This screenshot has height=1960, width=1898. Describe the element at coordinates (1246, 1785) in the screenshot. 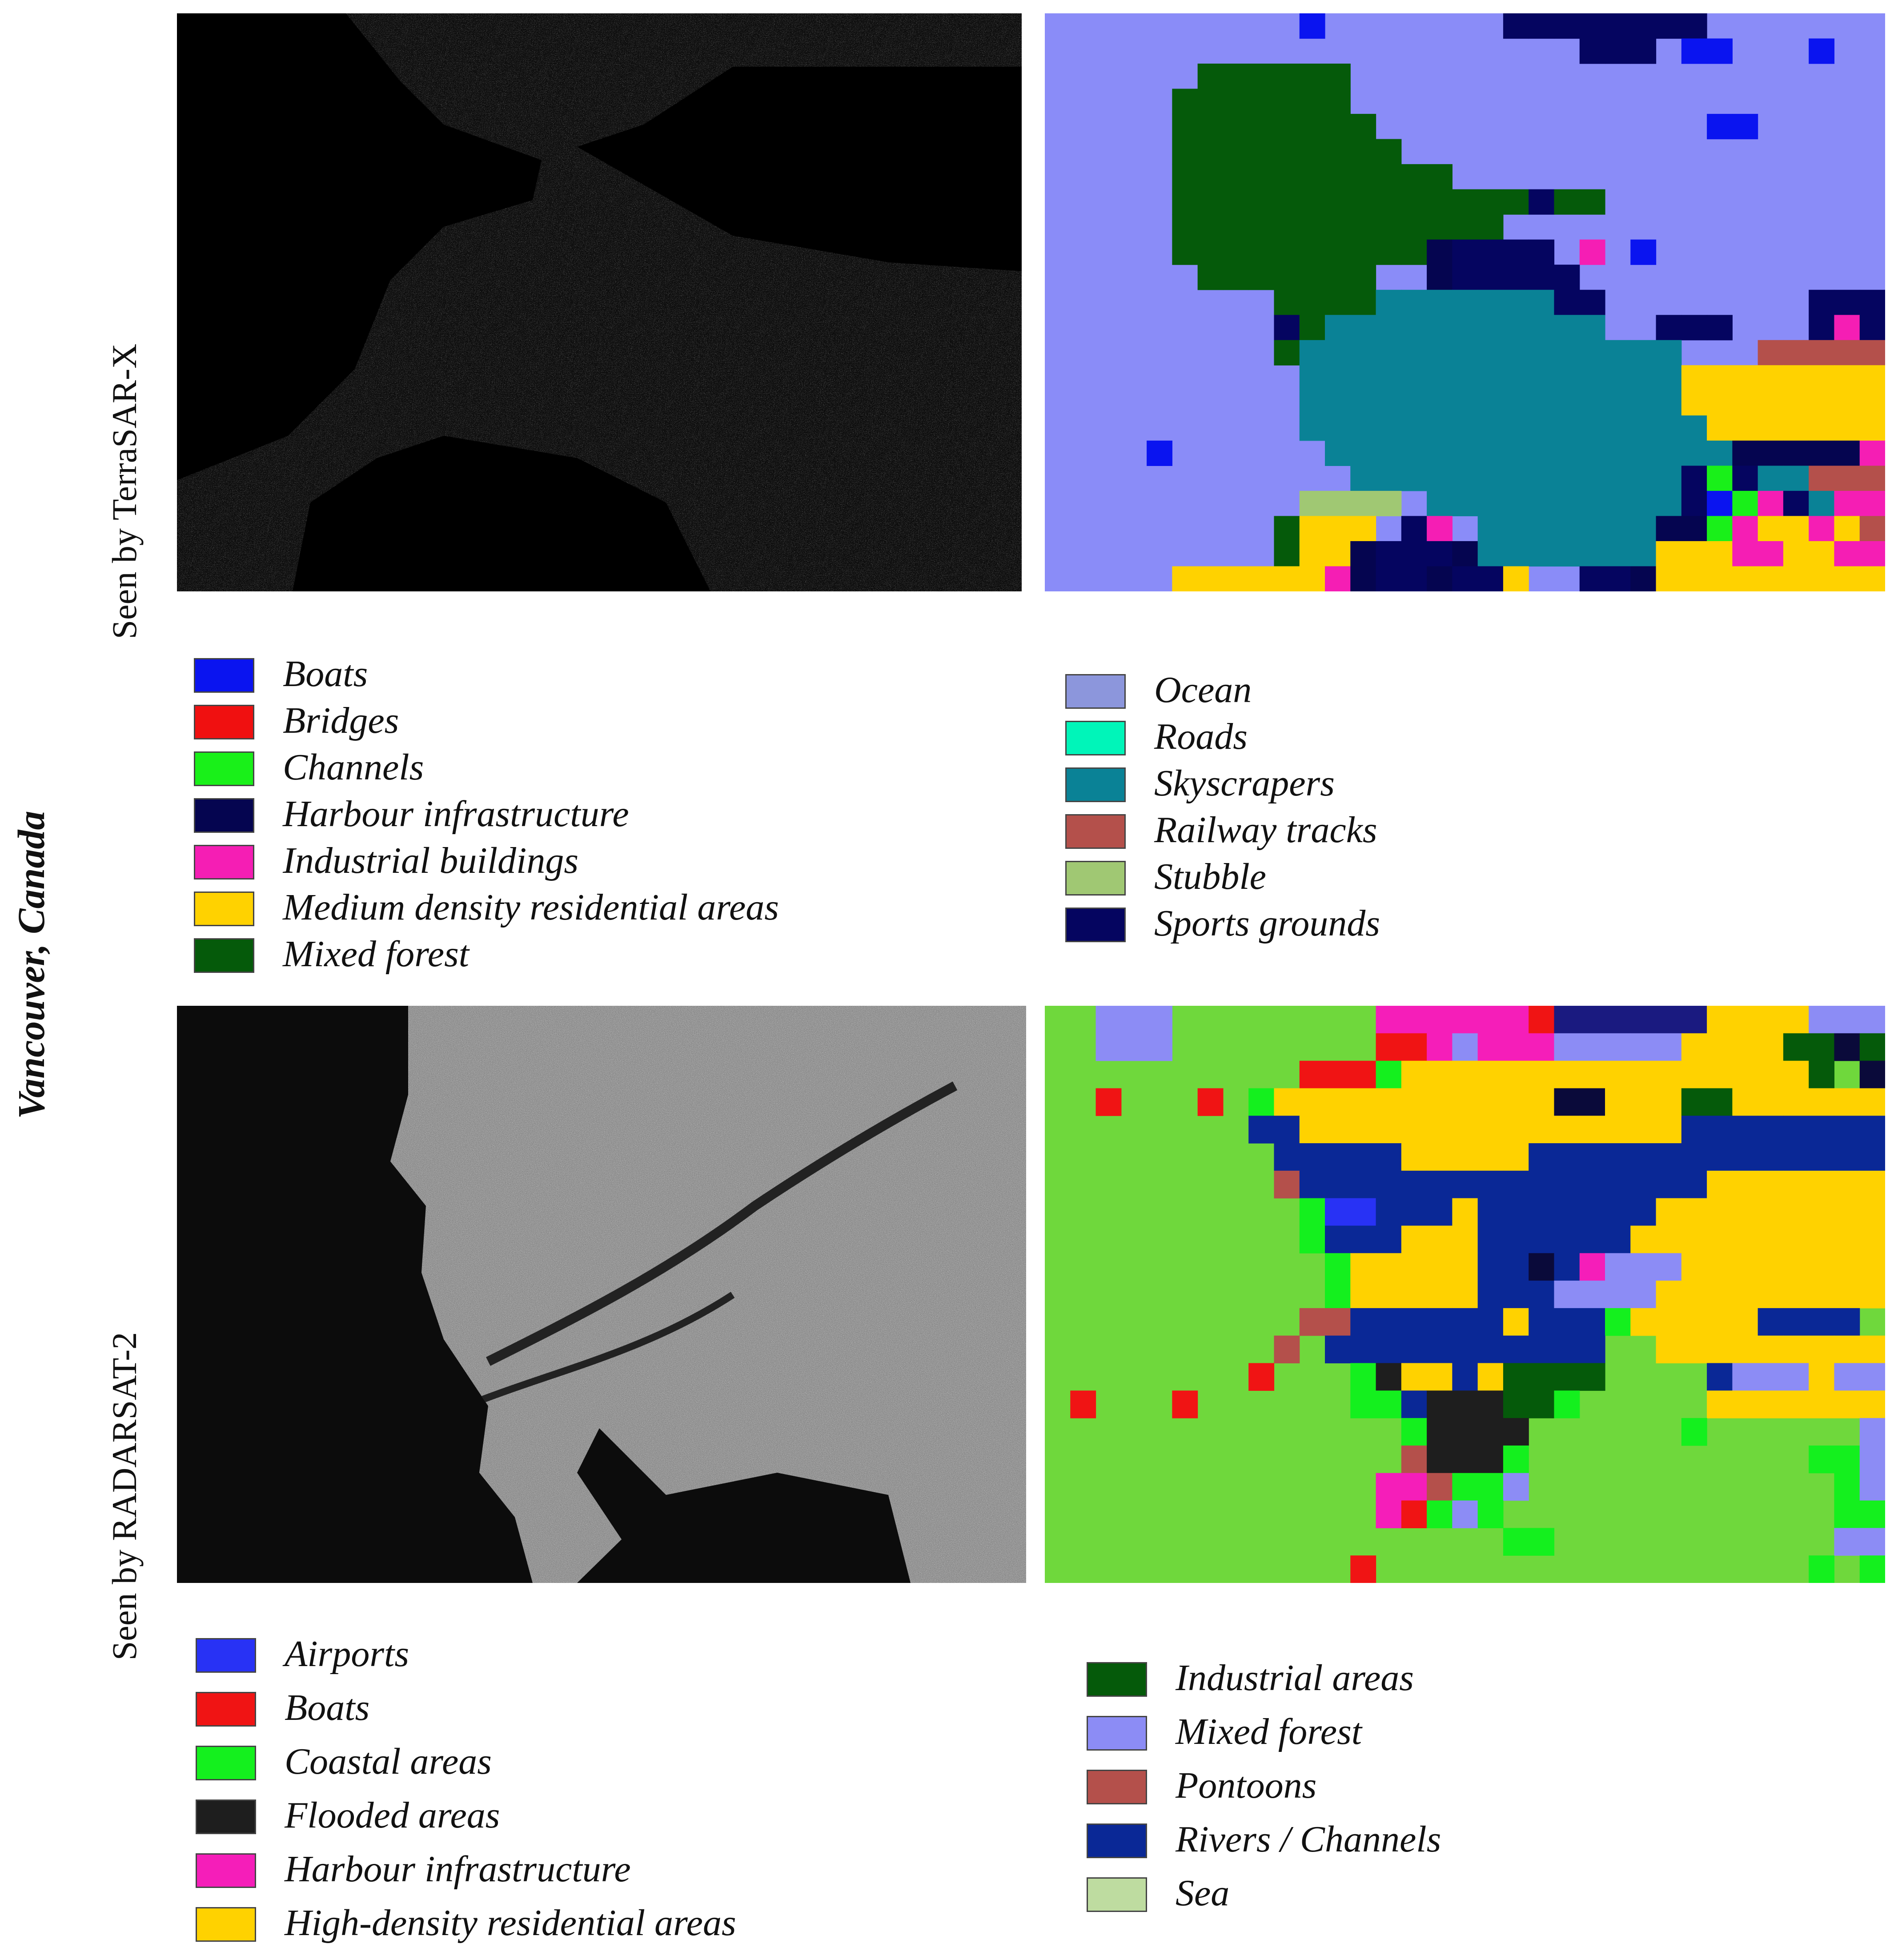

I see `legend-label: Pontoons` at that location.